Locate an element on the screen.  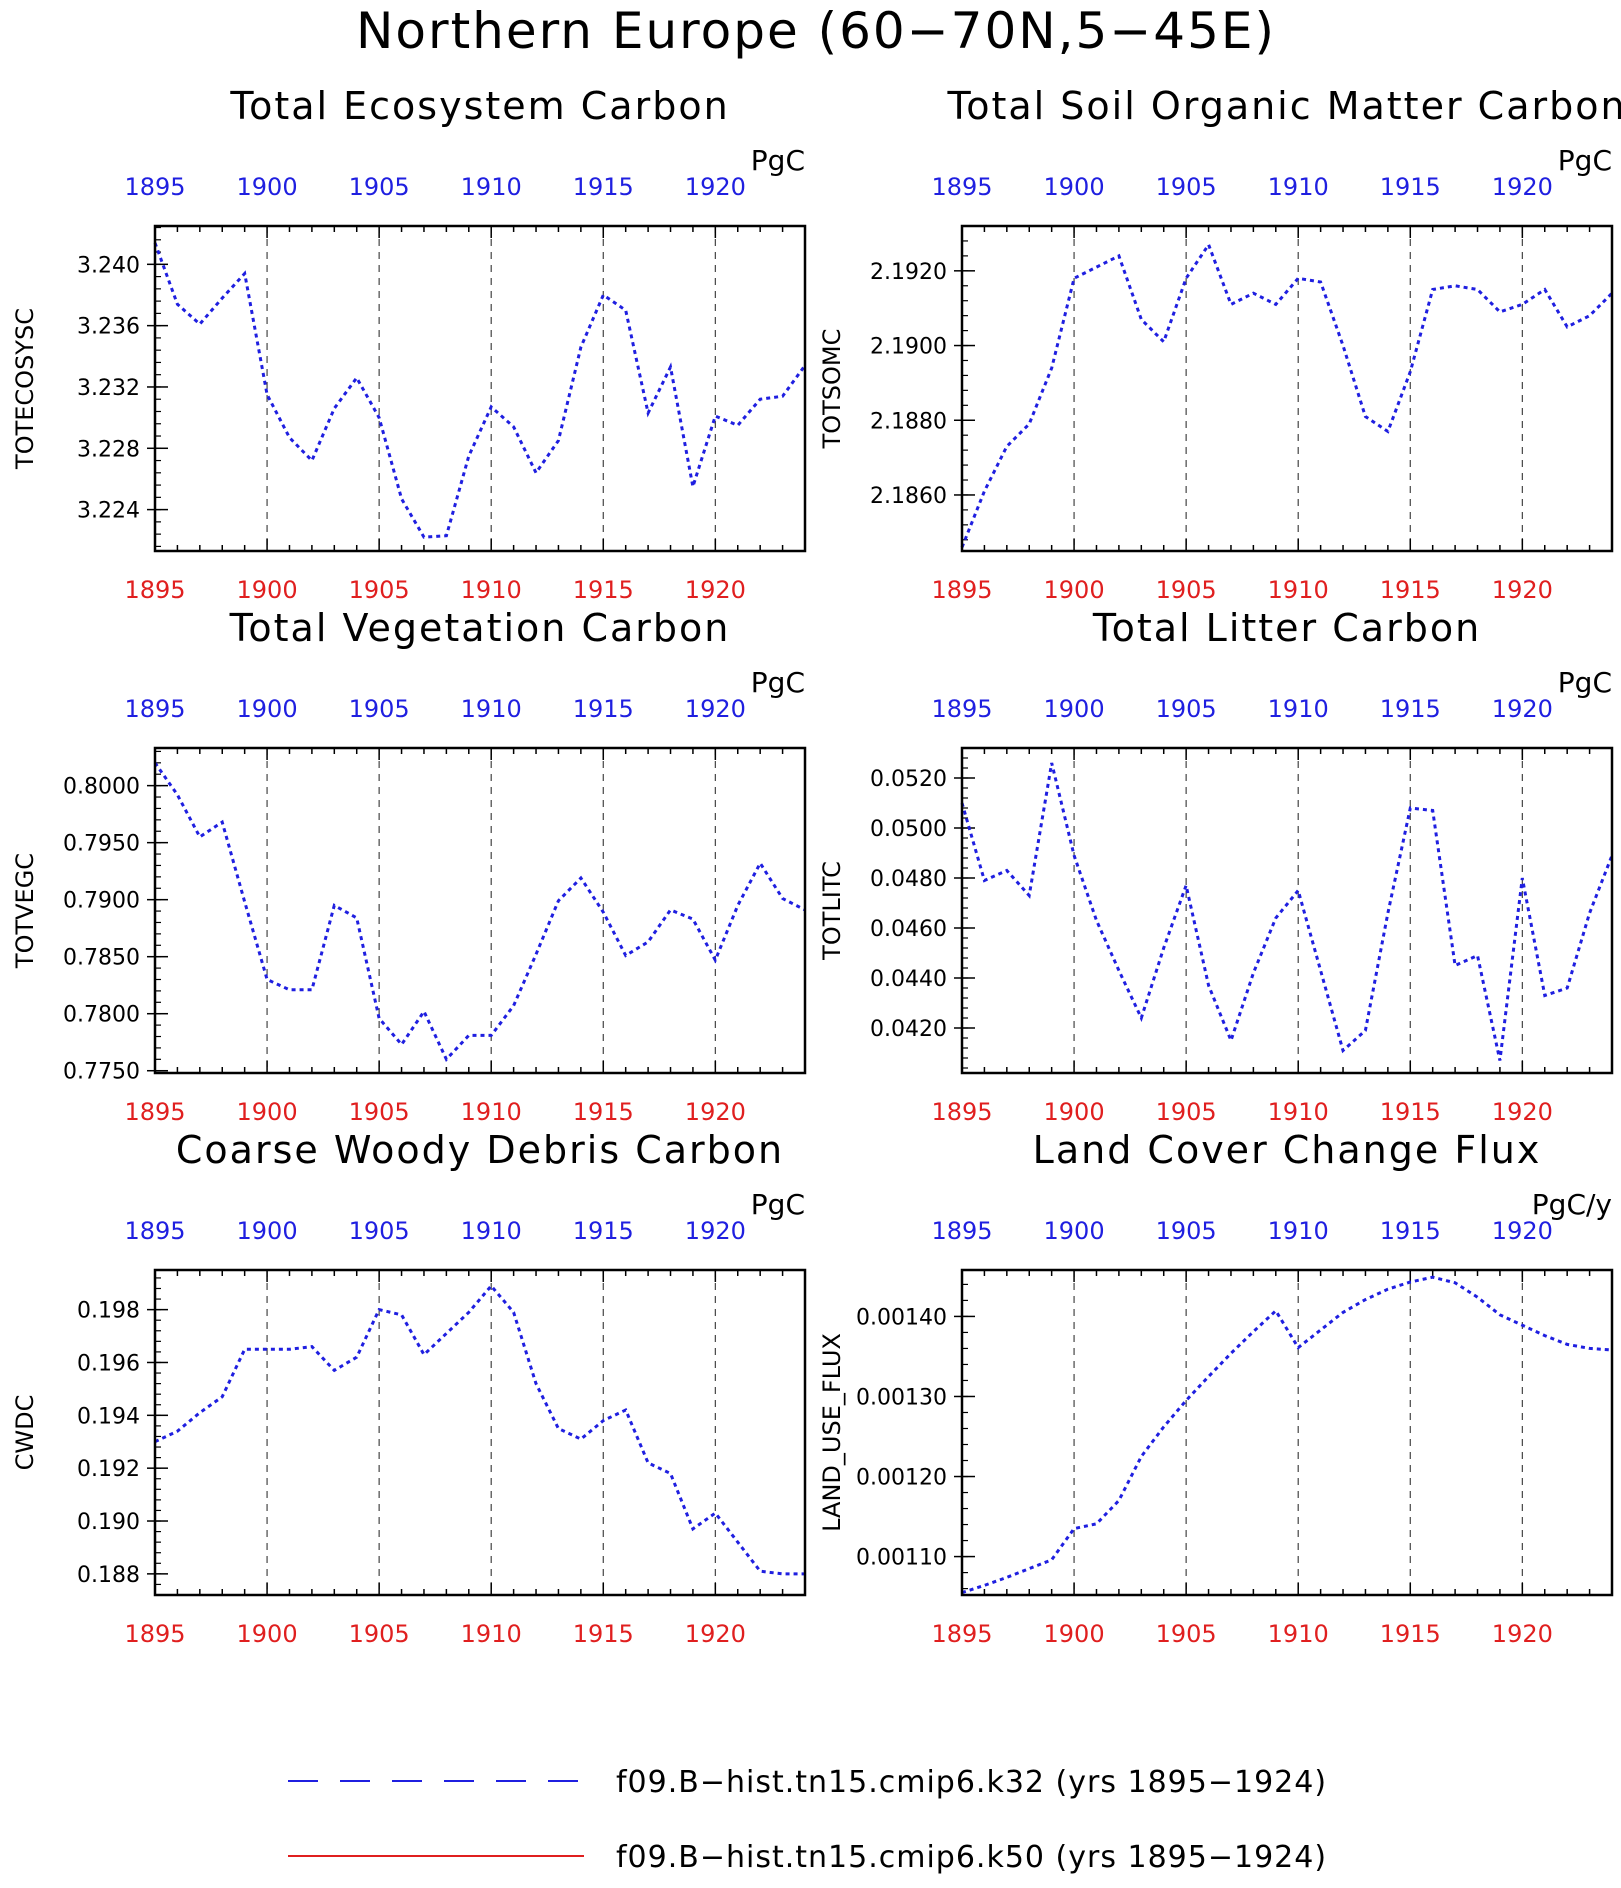
plot-frame-litter is located at coordinates (1287, 910).